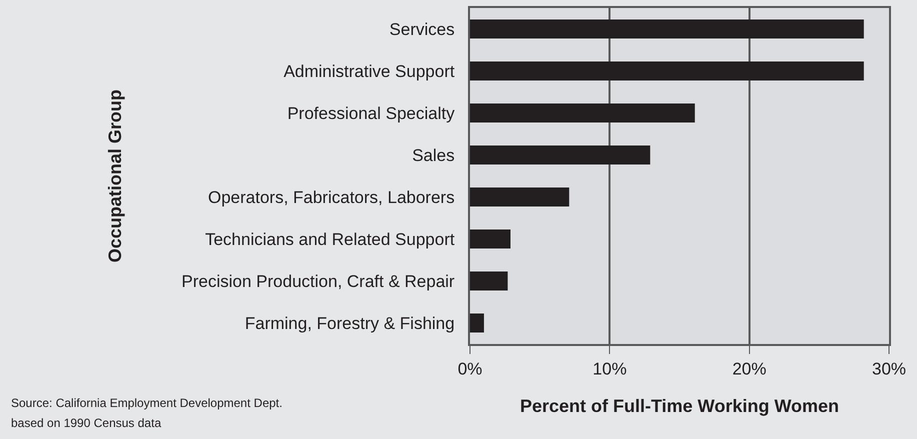  Describe the element at coordinates (318, 281) in the screenshot. I see `y-tick-label: Precision Production, Craft & Repair` at that location.